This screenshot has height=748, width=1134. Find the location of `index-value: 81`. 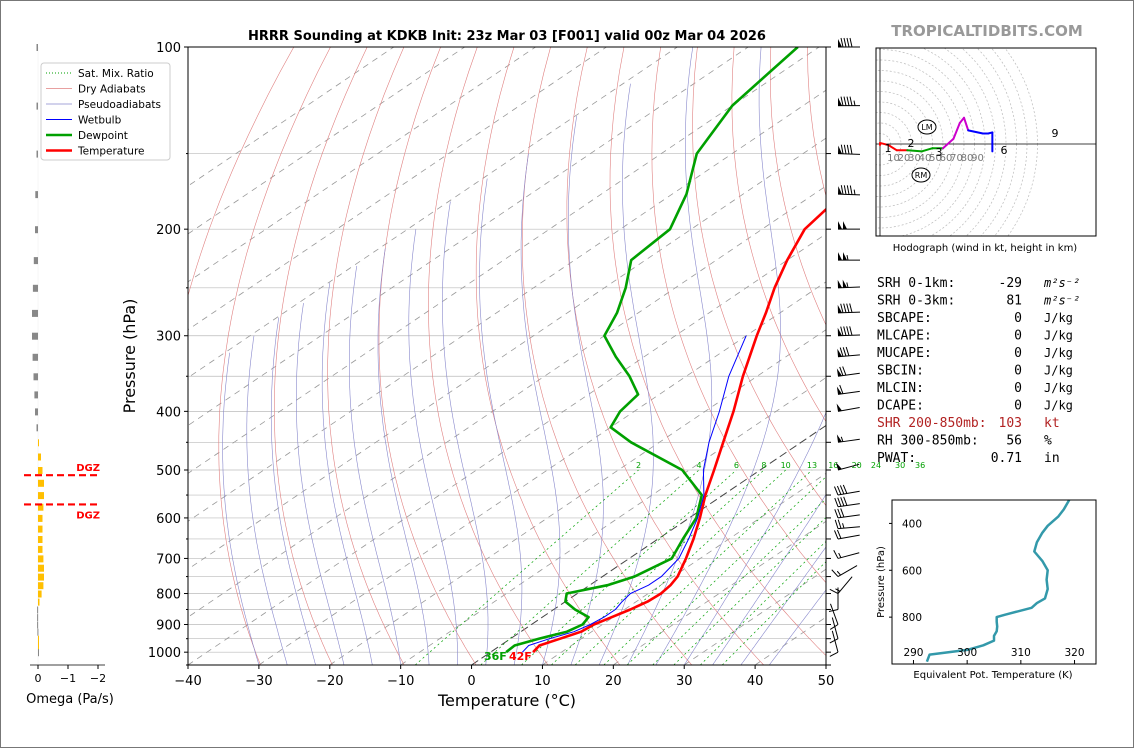

index-value: 81 is located at coordinates (1014, 301).